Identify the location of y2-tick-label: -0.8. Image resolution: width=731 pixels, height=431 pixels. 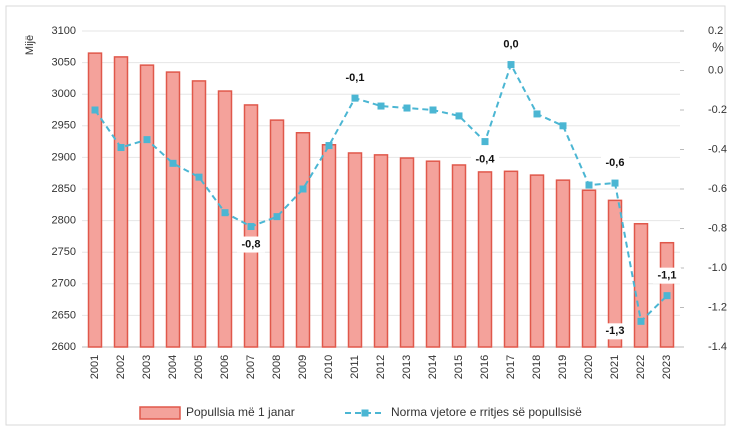
(717, 228).